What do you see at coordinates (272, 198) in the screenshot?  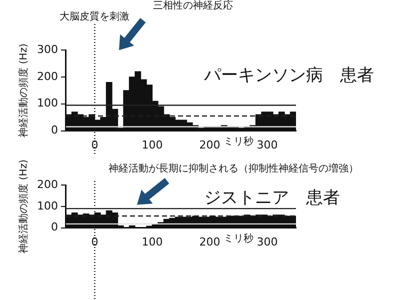 I see `annotation: ジストニア 患者` at bounding box center [272, 198].